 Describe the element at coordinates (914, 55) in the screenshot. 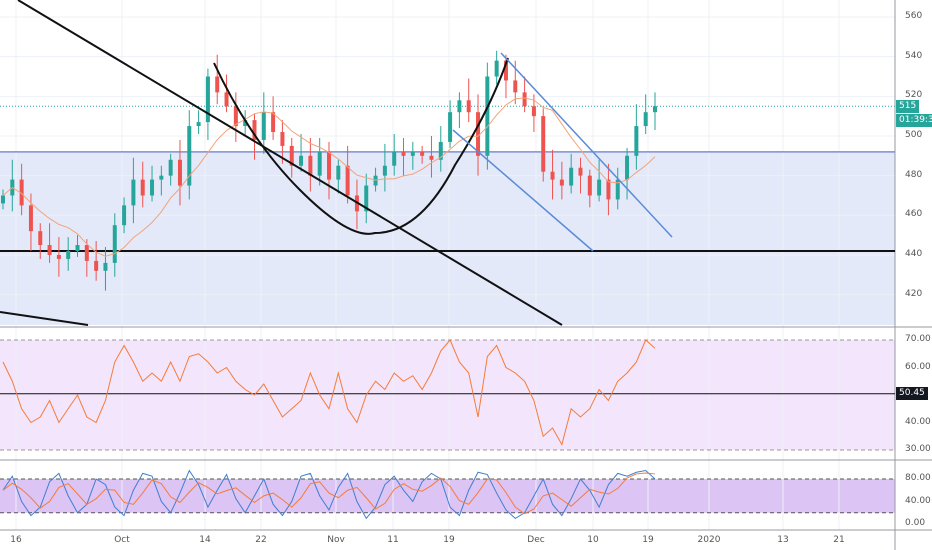

I see `price-tick-label: 540` at that location.